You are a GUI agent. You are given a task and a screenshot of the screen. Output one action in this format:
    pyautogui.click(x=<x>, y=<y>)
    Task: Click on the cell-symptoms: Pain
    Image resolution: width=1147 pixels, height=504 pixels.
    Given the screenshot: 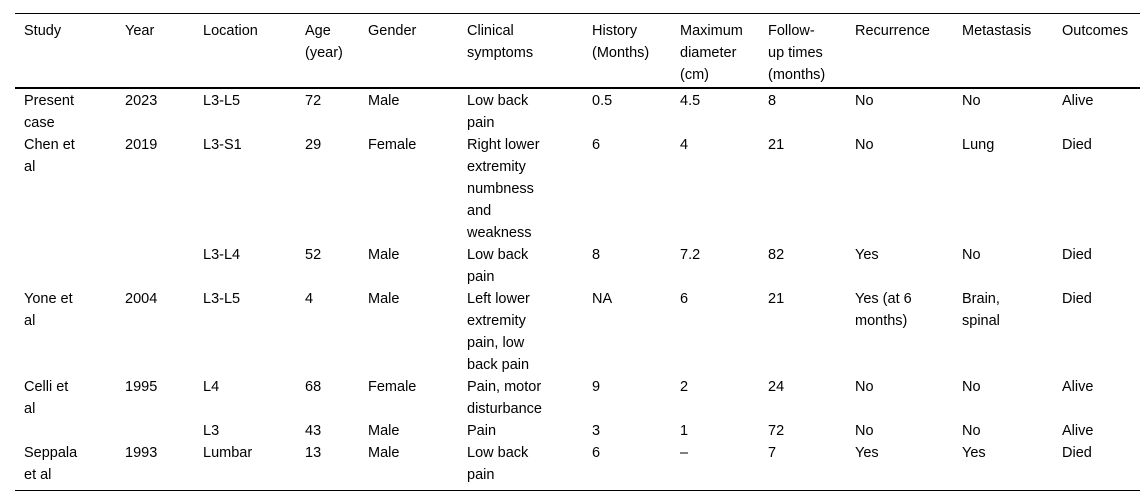 What is the action you would take?
    pyautogui.click(x=482, y=431)
    